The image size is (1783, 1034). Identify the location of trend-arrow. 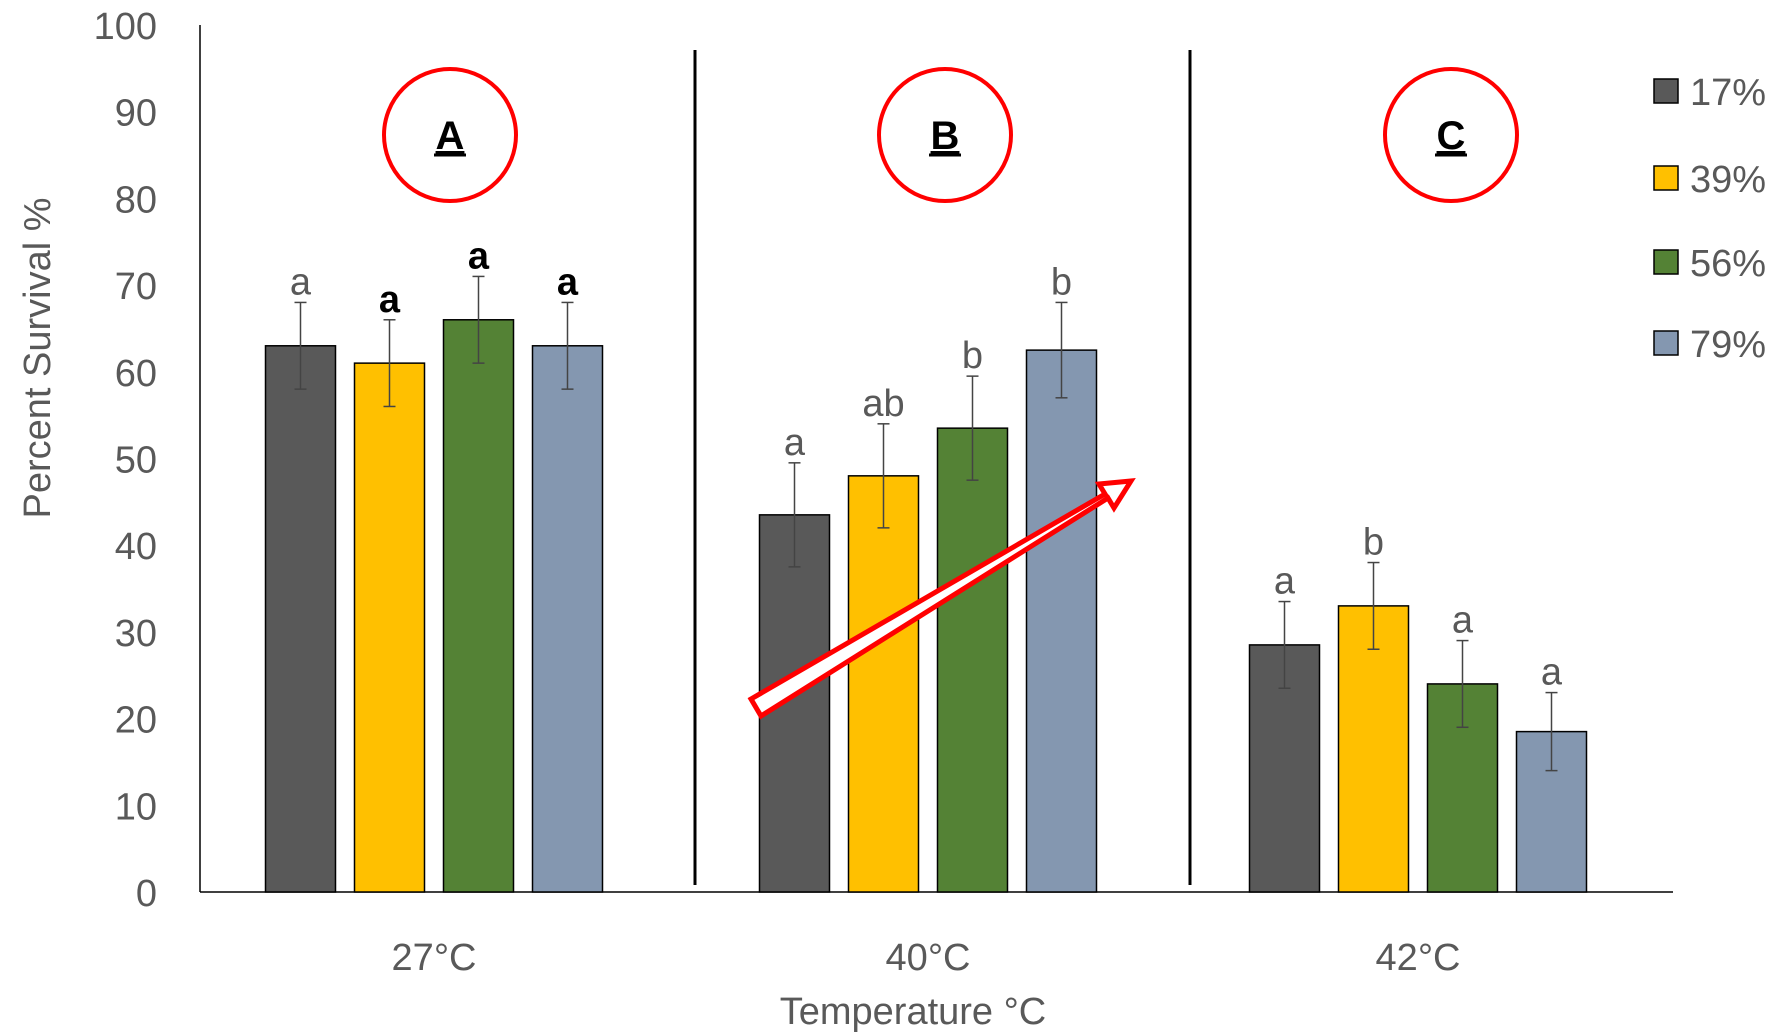
(941, 599).